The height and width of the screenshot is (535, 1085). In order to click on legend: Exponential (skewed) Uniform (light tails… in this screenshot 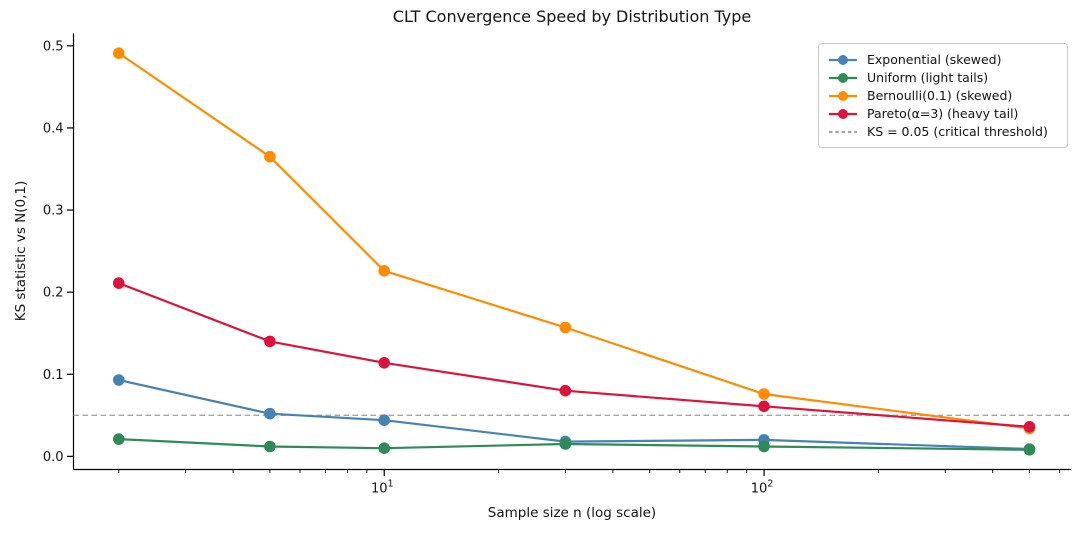, I will do `click(943, 95)`.